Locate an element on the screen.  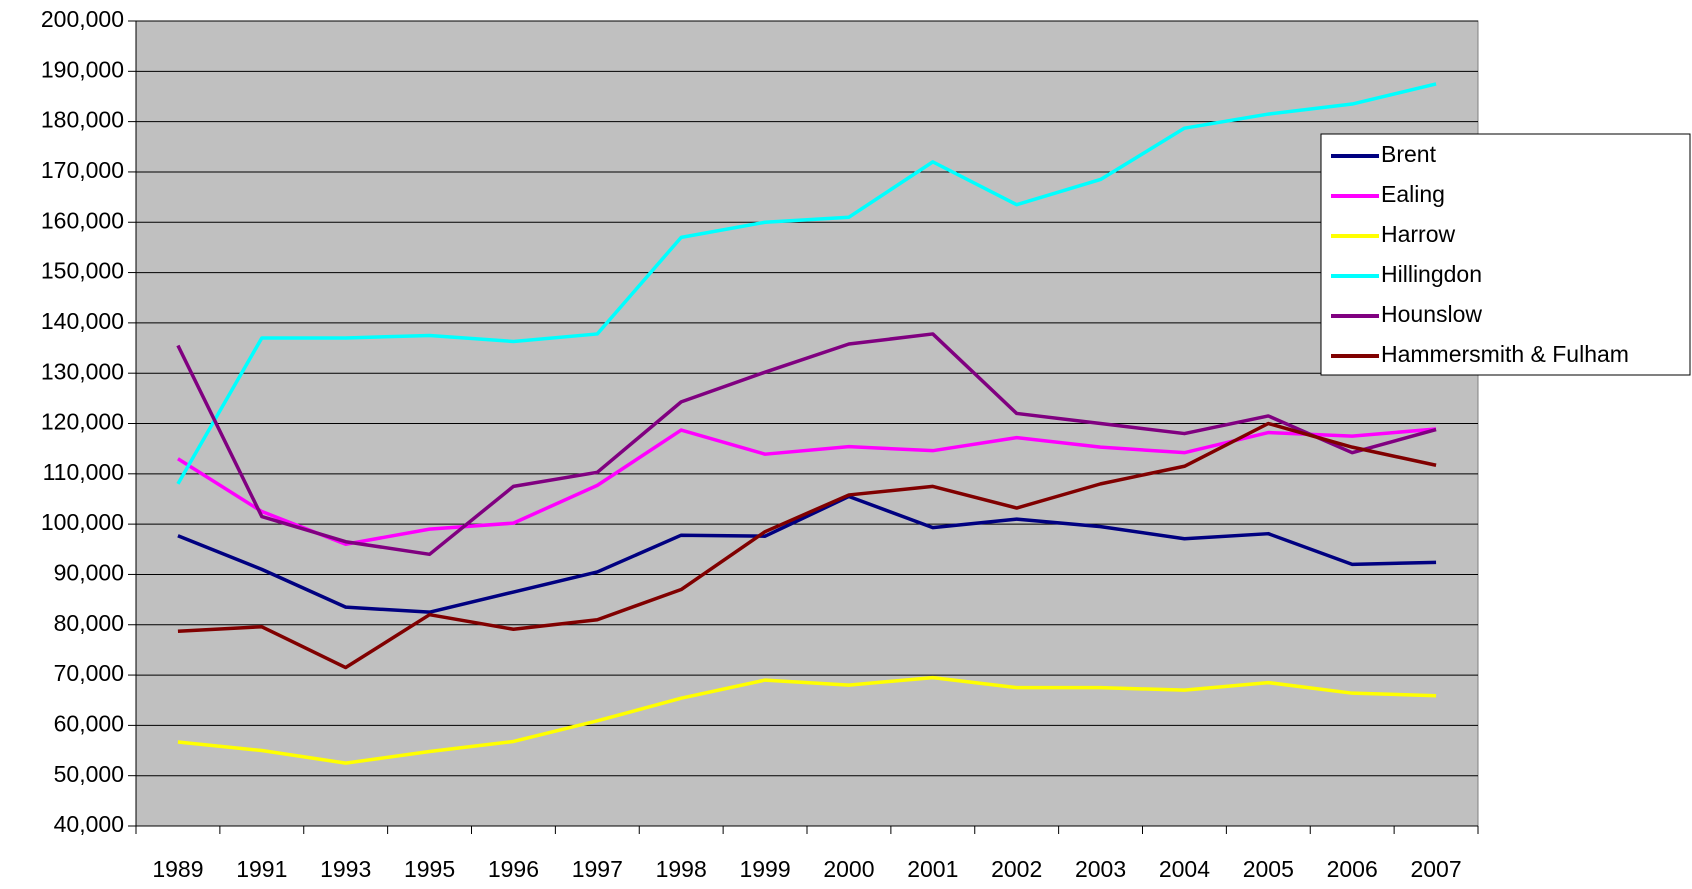
legend-label: Ealing is located at coordinates (1413, 194).